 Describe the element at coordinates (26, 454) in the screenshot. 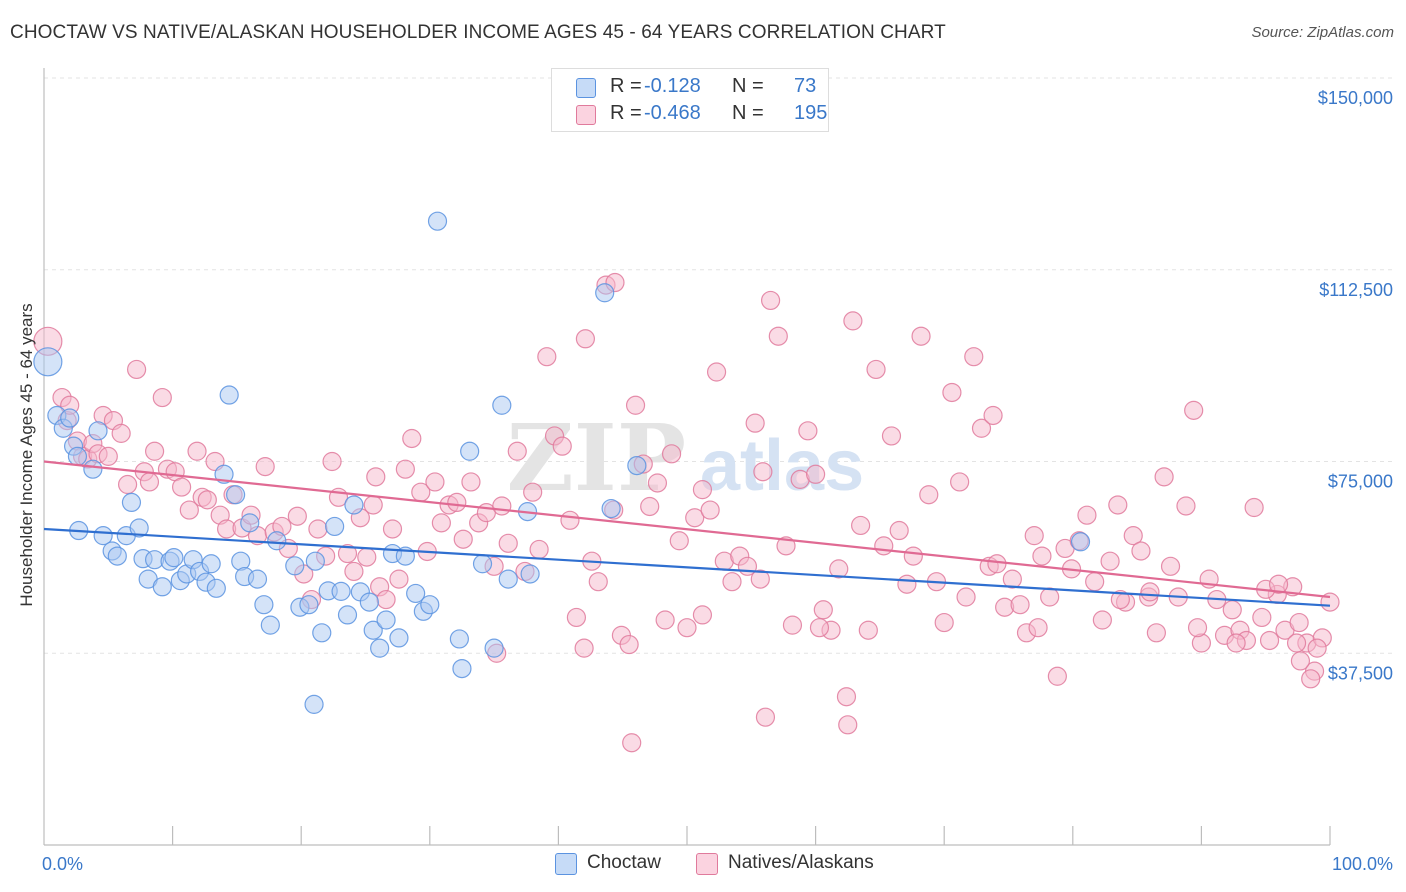

I see `y-axis-label: Householder Income Ages 45 - 64 years` at that location.